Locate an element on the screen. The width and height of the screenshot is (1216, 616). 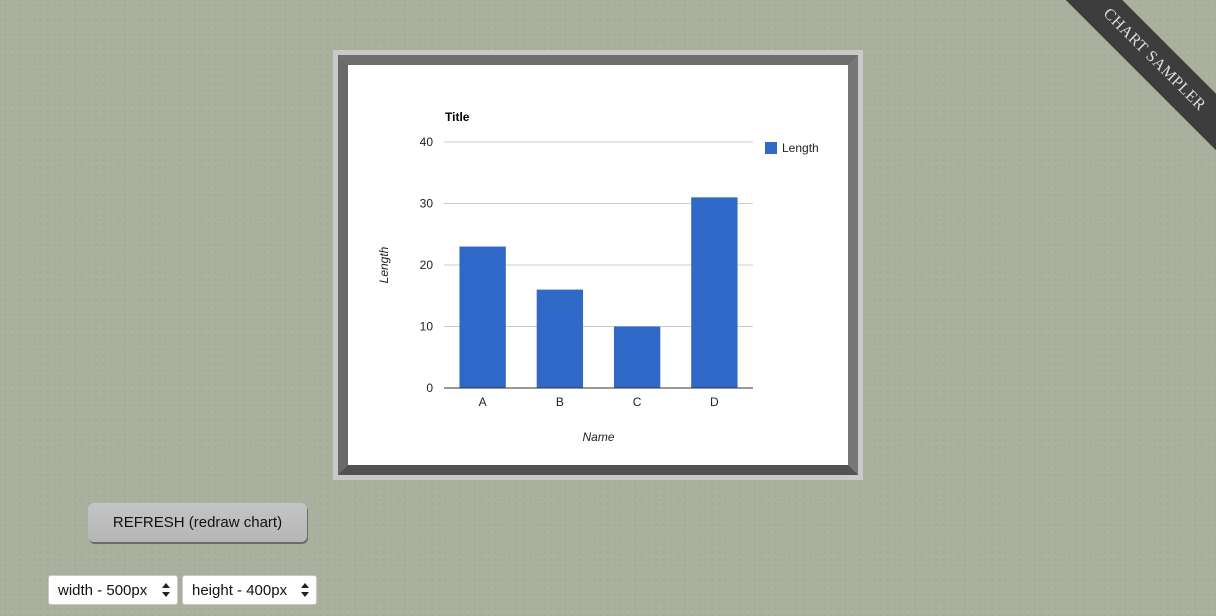
x-tick-label: D is located at coordinates (714, 402).